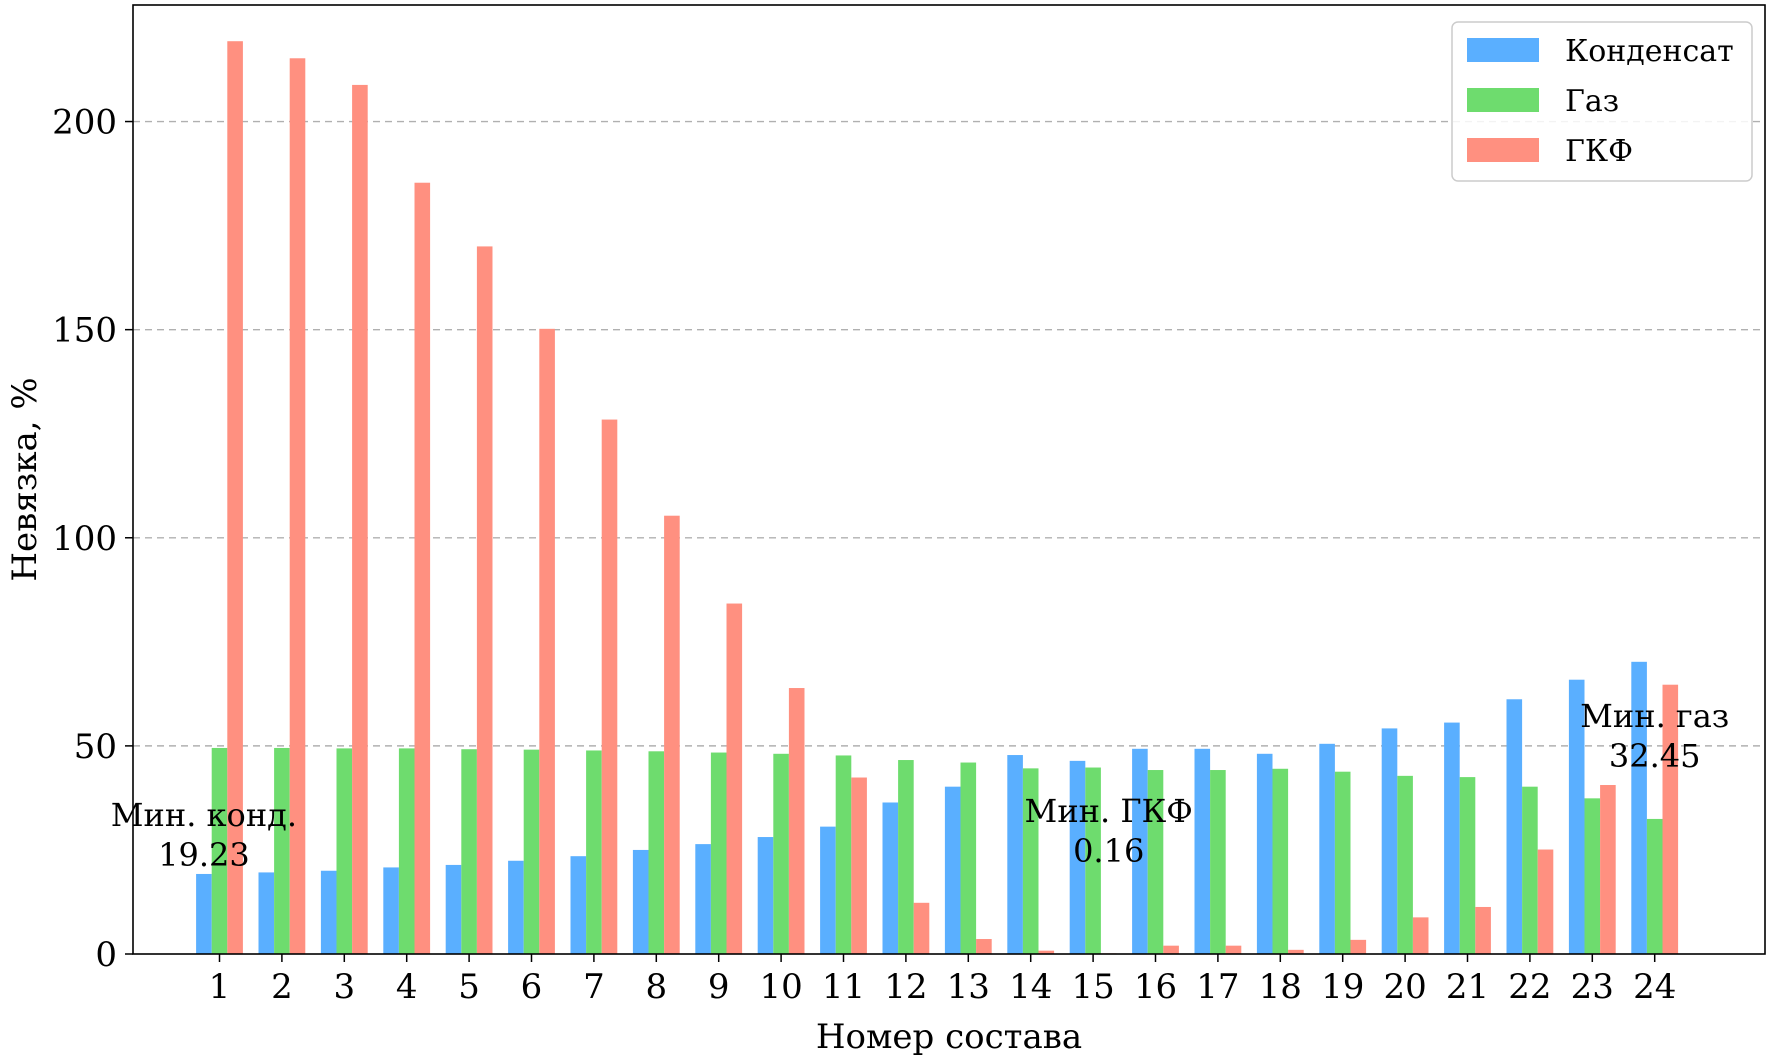 The image size is (1772, 1058). What do you see at coordinates (220, 987) in the screenshot?
I see `x-tick-label: 1` at bounding box center [220, 987].